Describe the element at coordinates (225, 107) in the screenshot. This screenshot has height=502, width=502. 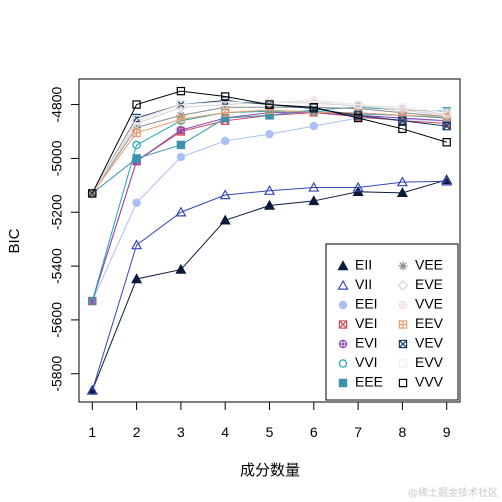
I see `data-point-vee` at that location.